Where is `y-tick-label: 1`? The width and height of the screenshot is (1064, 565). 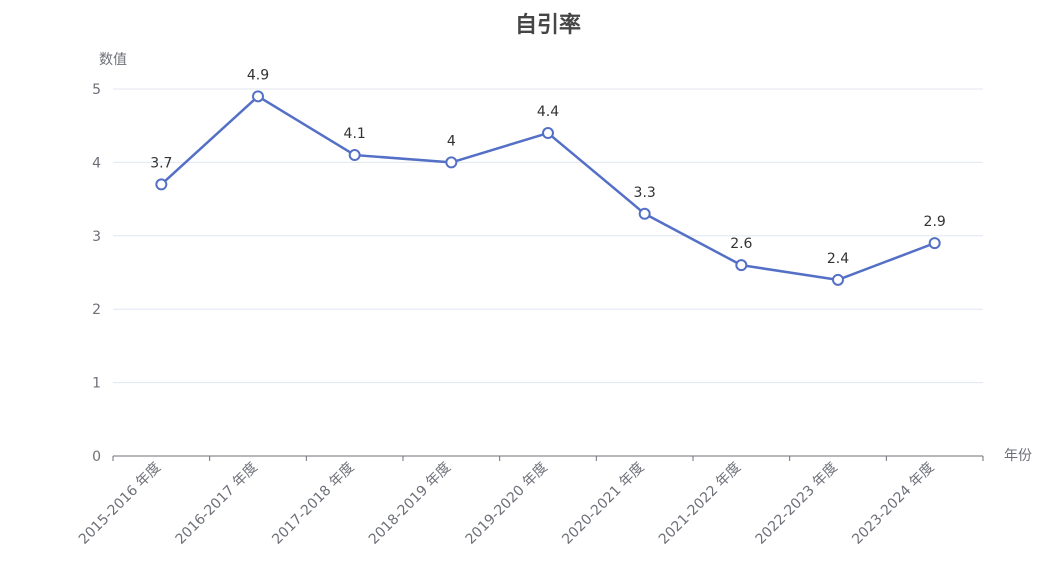
y-tick-label: 1 is located at coordinates (96, 384).